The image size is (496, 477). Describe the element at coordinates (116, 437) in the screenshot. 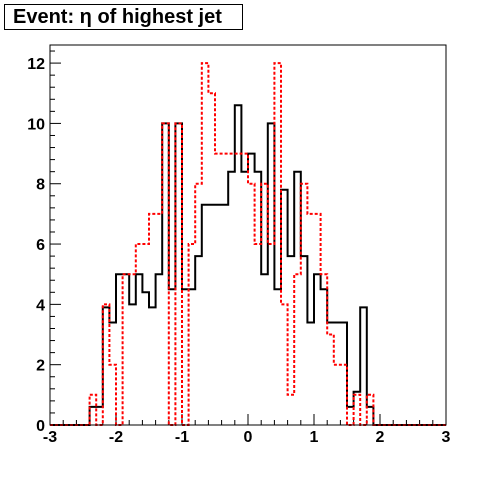

I see `x-tick-label: -2` at that location.